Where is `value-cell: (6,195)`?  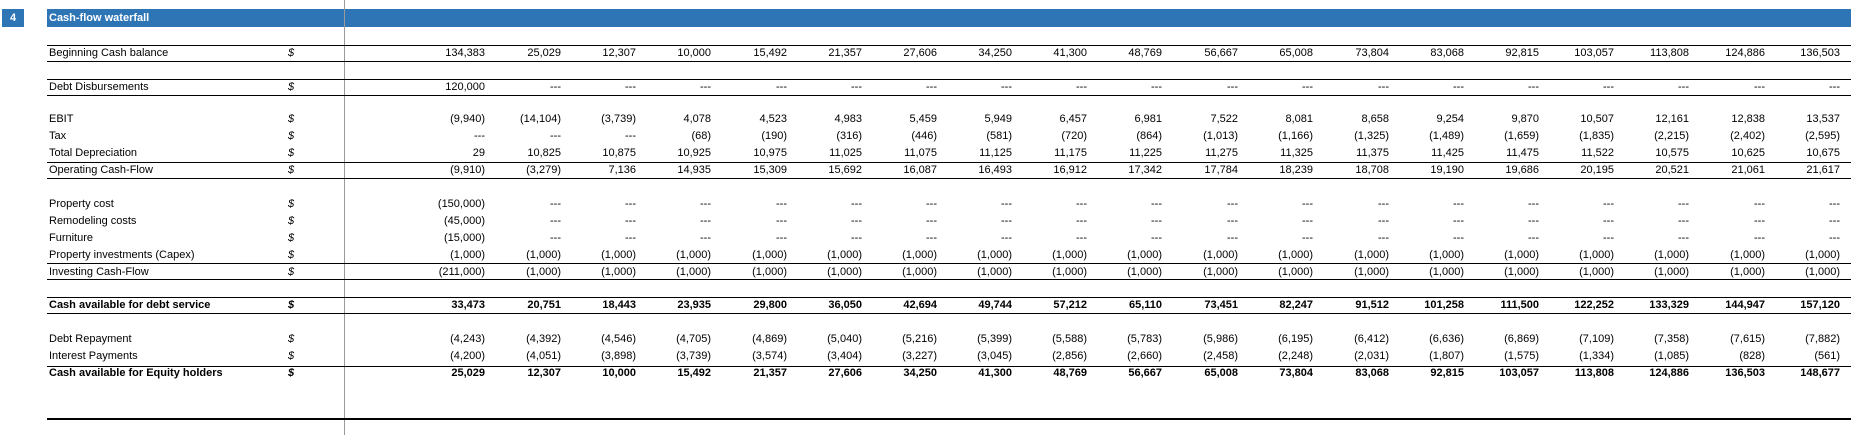 value-cell: (6,195) is located at coordinates (1295, 339).